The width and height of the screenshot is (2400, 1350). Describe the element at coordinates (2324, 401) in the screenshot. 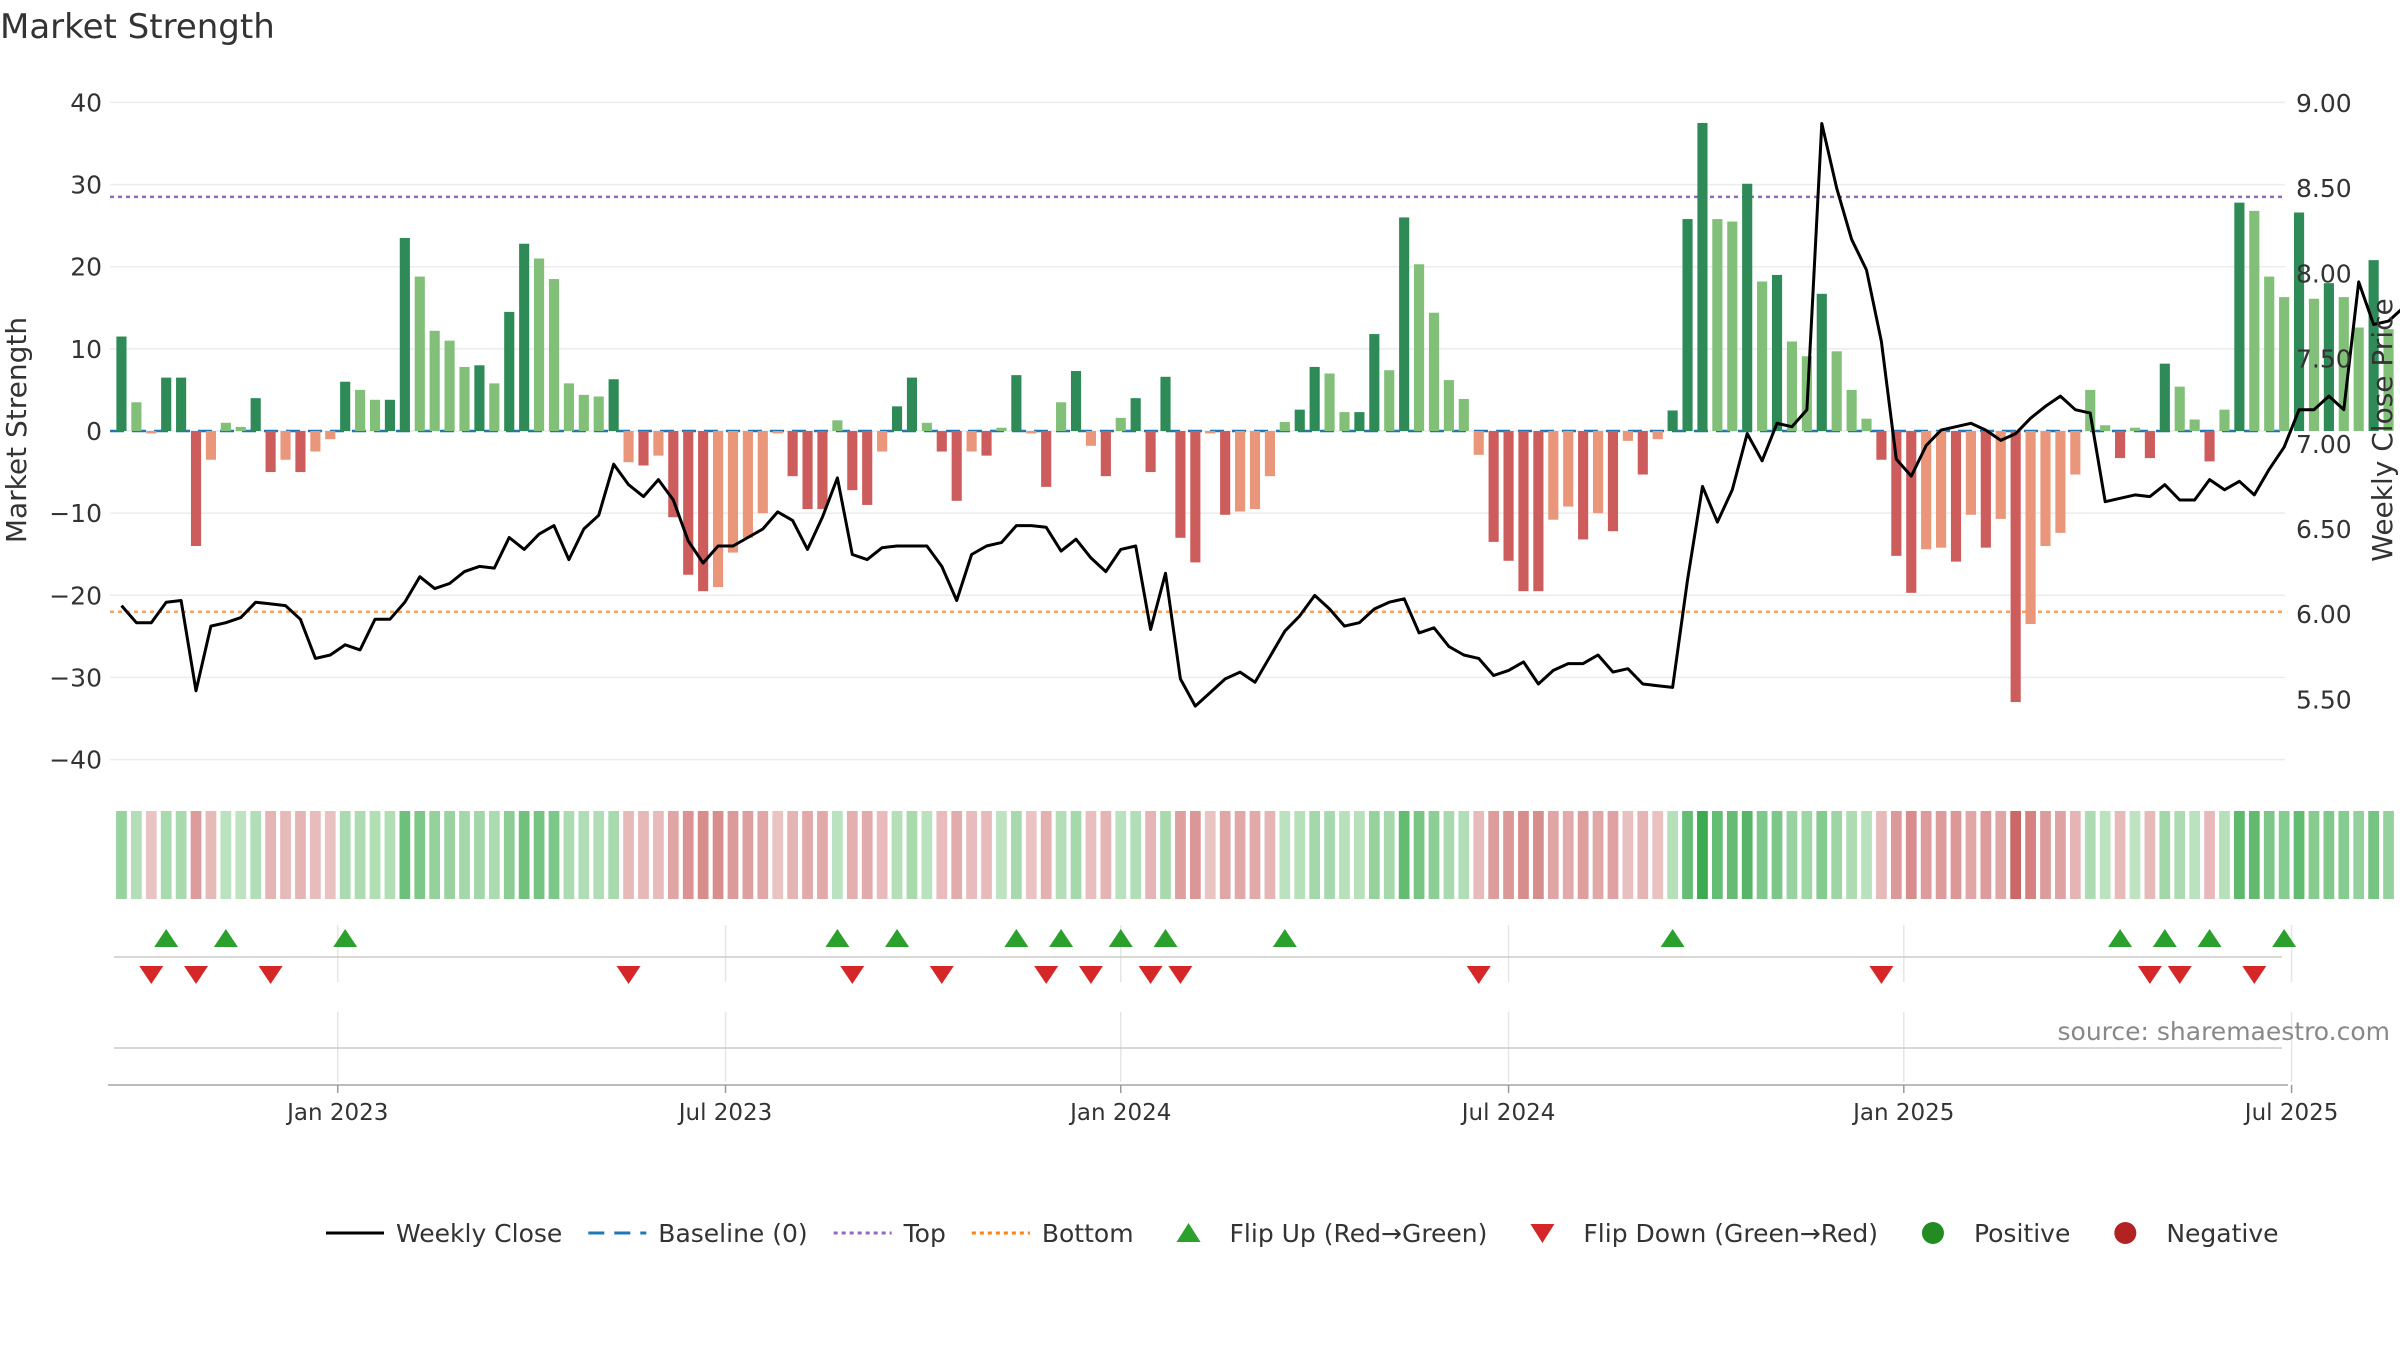

I see `right-axis: 9.00 8.50 8.00 7.50 7.00 6.50 6.00 5.50` at that location.